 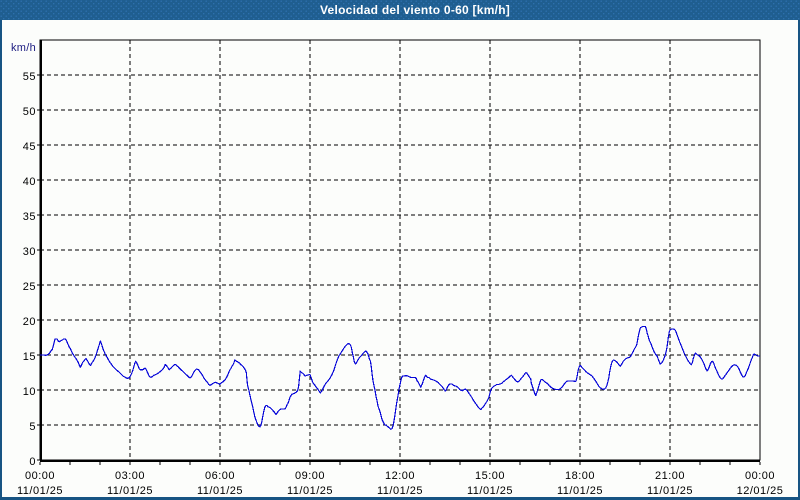 What do you see at coordinates (580, 476) in the screenshot?
I see `svg-text: 18:00` at bounding box center [580, 476].